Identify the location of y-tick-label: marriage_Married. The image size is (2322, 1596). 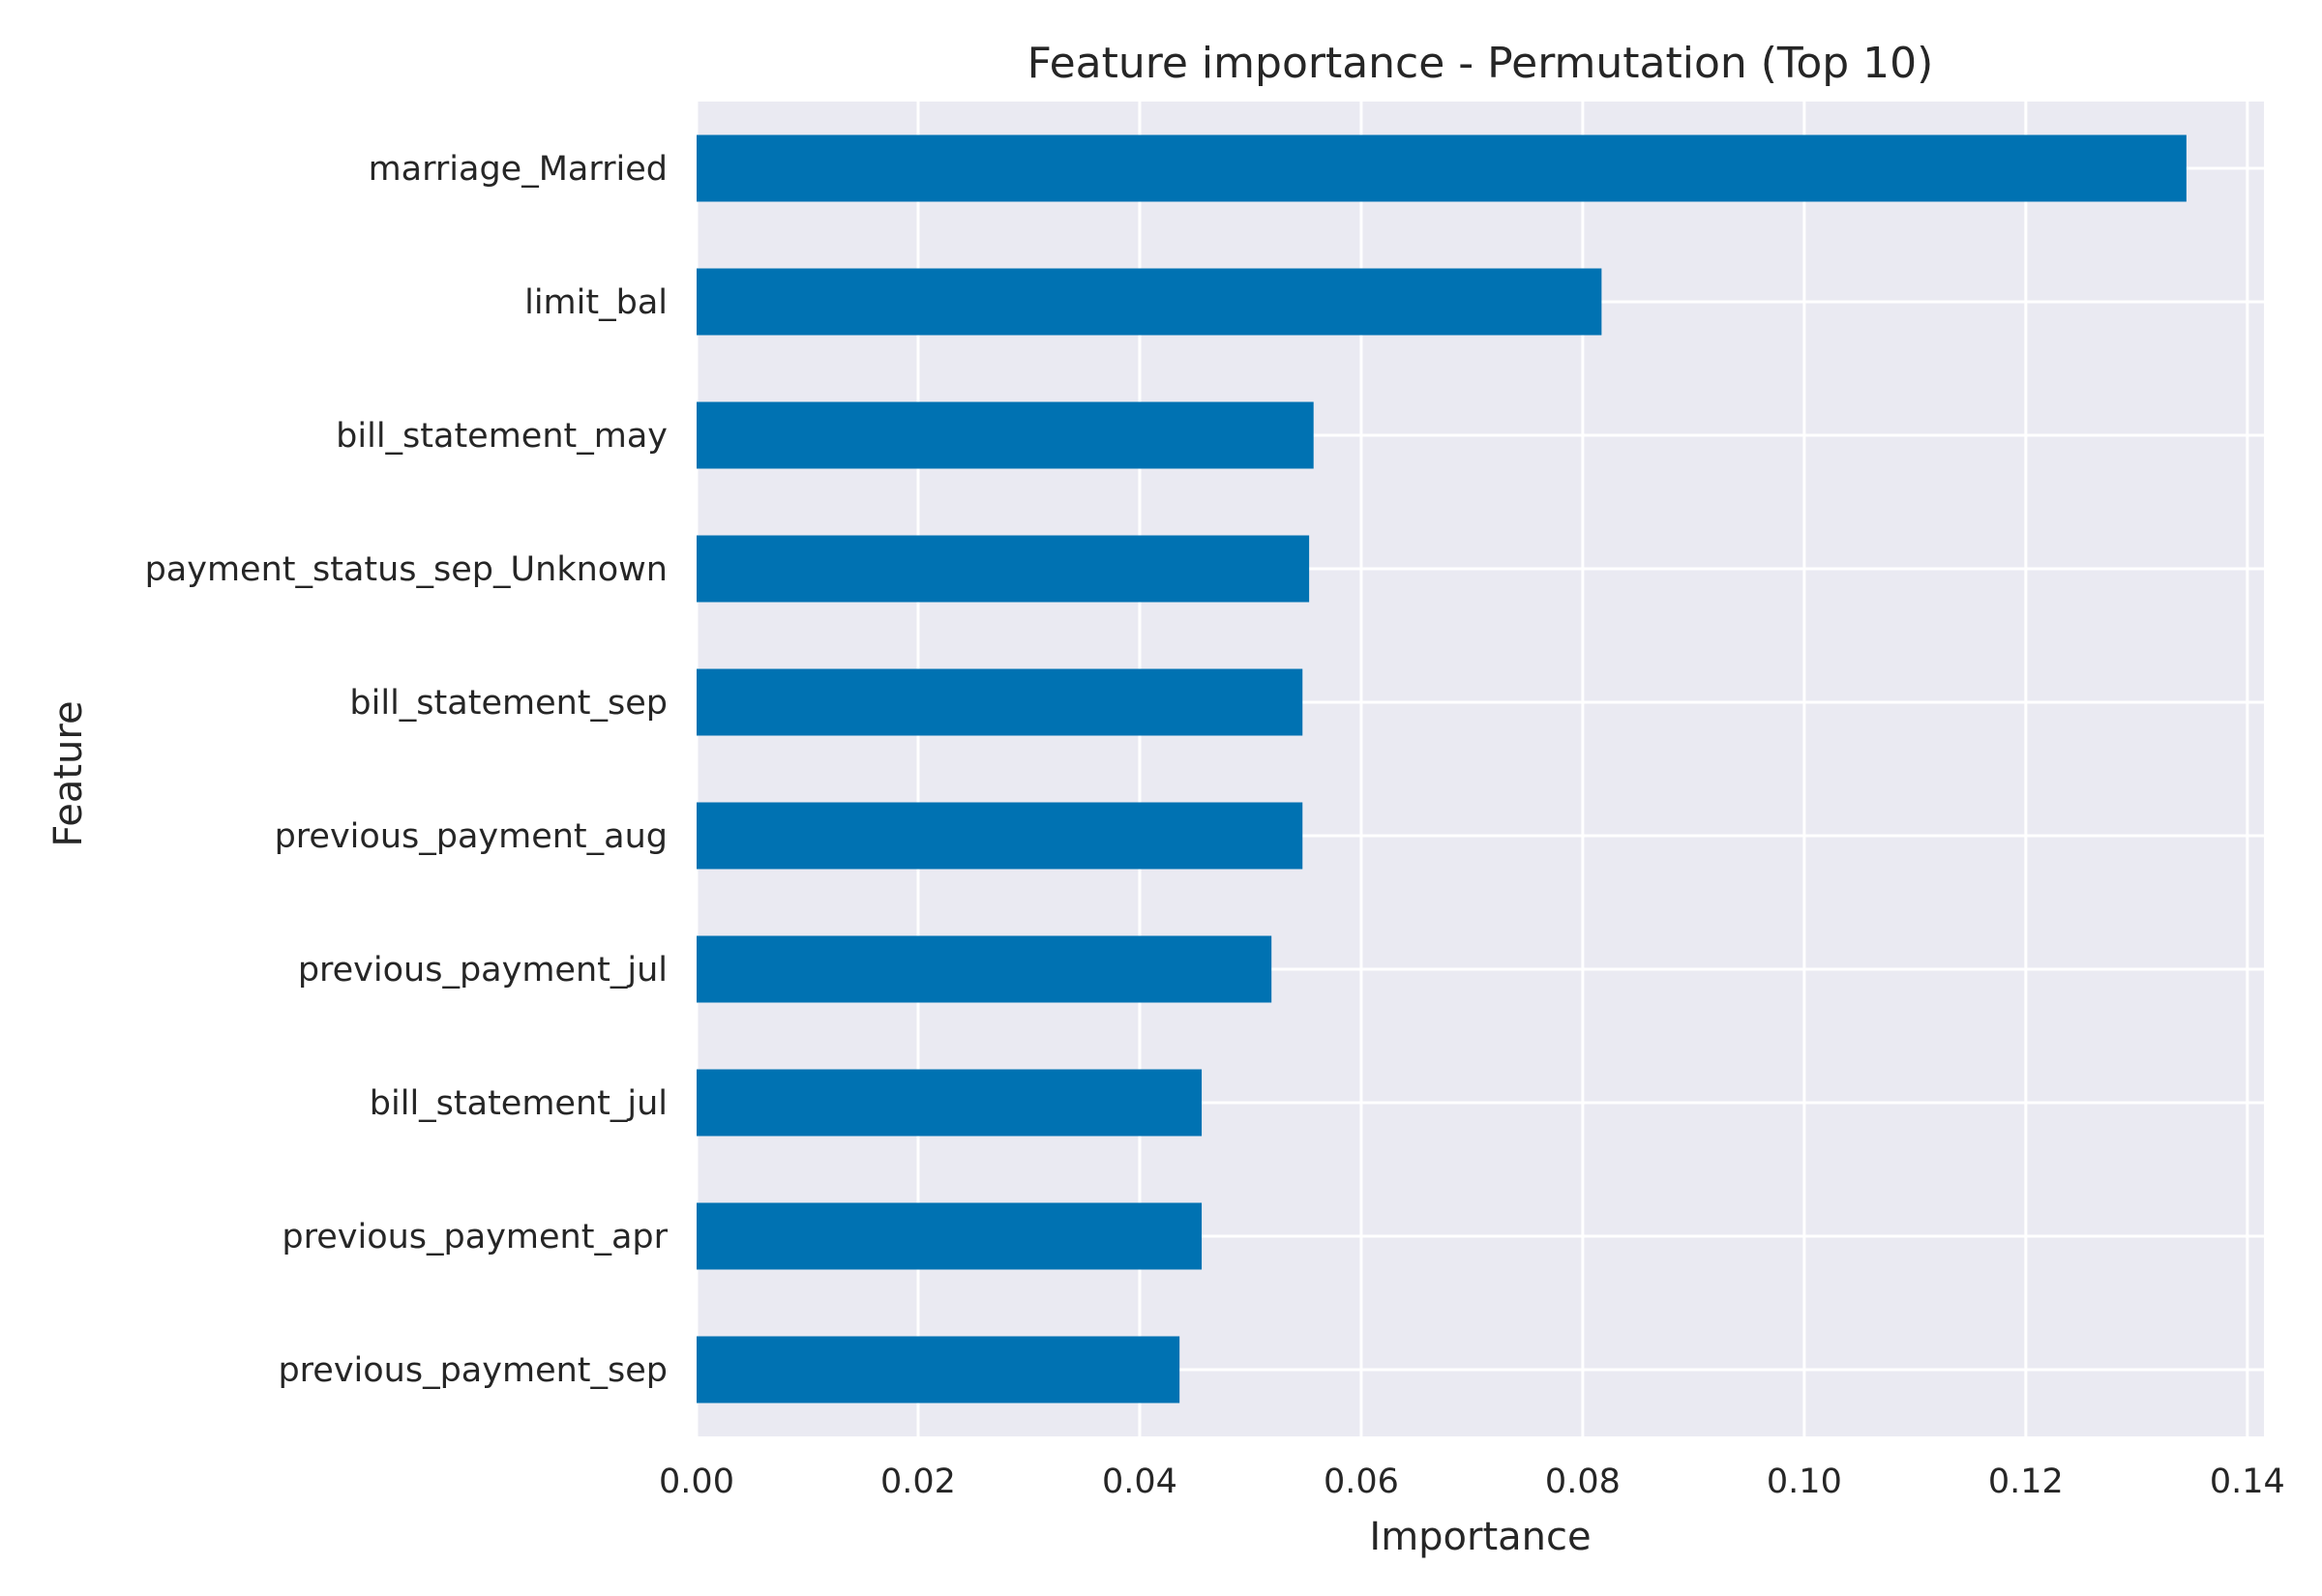
(518, 169).